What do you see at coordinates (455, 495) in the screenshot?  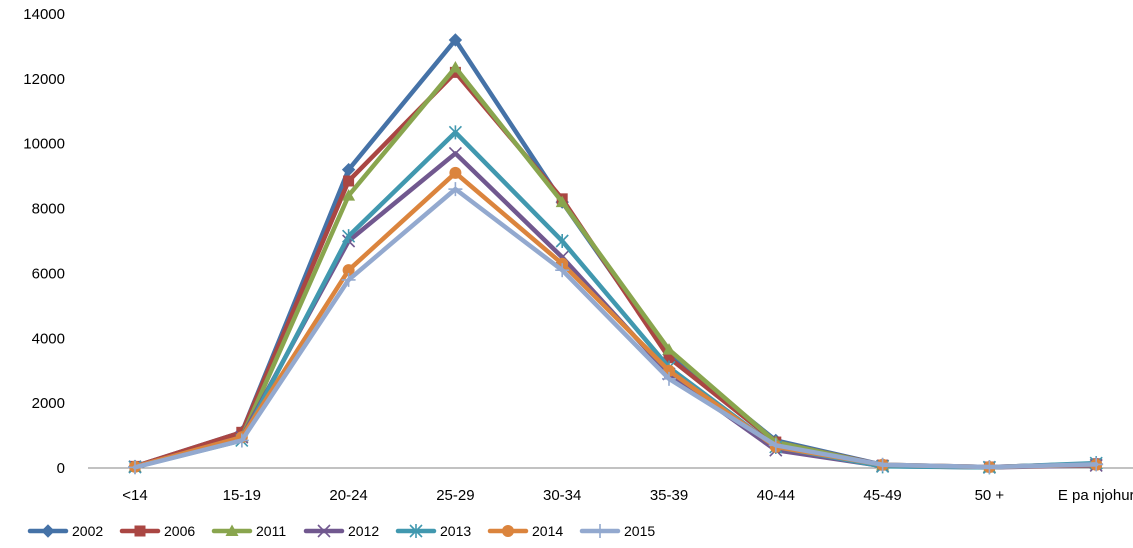 I see `x-tick-label: 25-29` at bounding box center [455, 495].